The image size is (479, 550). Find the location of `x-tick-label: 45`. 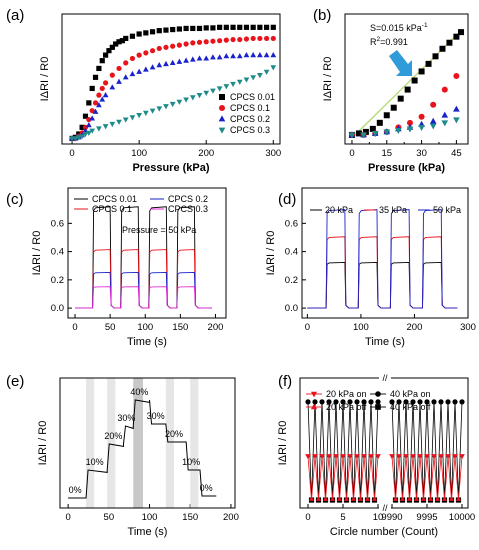

x-tick-label: 45 is located at coordinates (456, 153).